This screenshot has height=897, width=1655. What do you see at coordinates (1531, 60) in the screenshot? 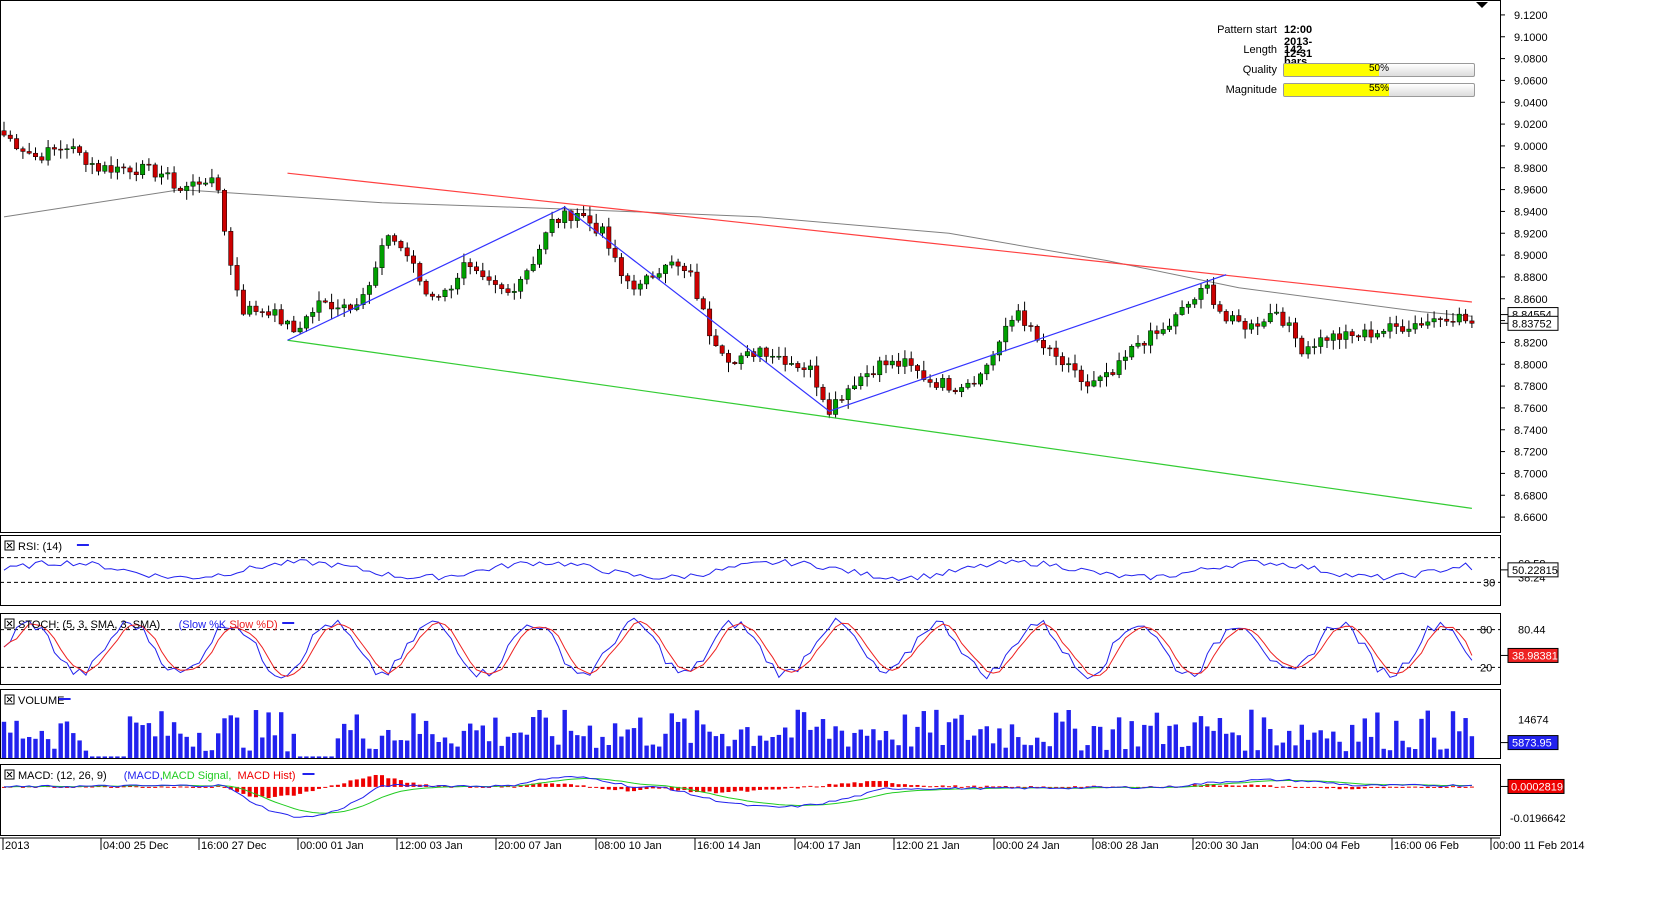
I see `price-tick-label: 9.0800` at bounding box center [1531, 60].